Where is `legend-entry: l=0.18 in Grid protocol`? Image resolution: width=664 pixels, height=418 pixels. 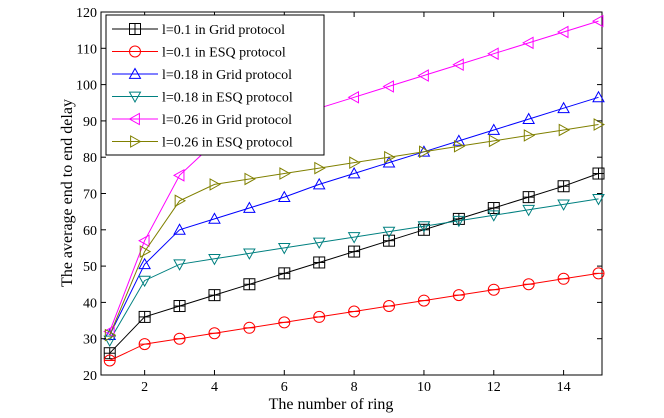 legend-entry: l=0.18 in Grid protocol is located at coordinates (202, 75).